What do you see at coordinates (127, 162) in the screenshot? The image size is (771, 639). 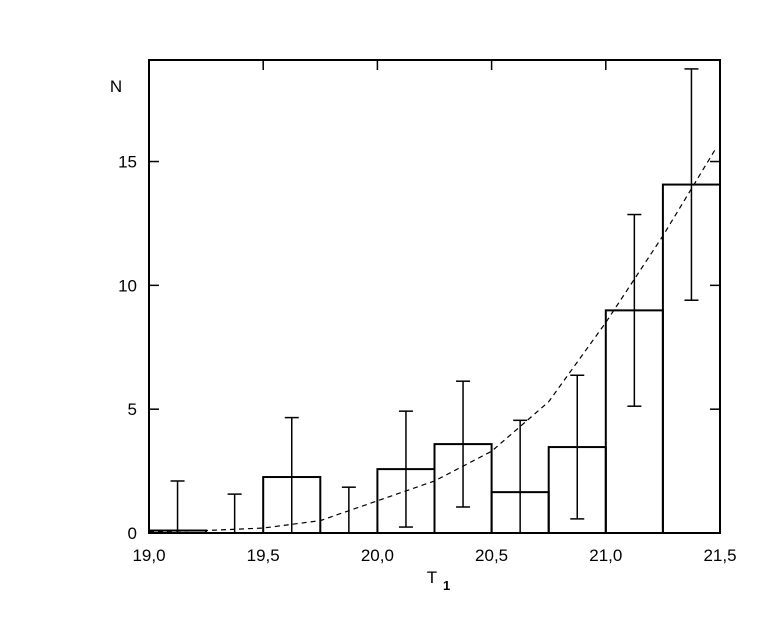 I see `y-tick-label: 15` at bounding box center [127, 162].